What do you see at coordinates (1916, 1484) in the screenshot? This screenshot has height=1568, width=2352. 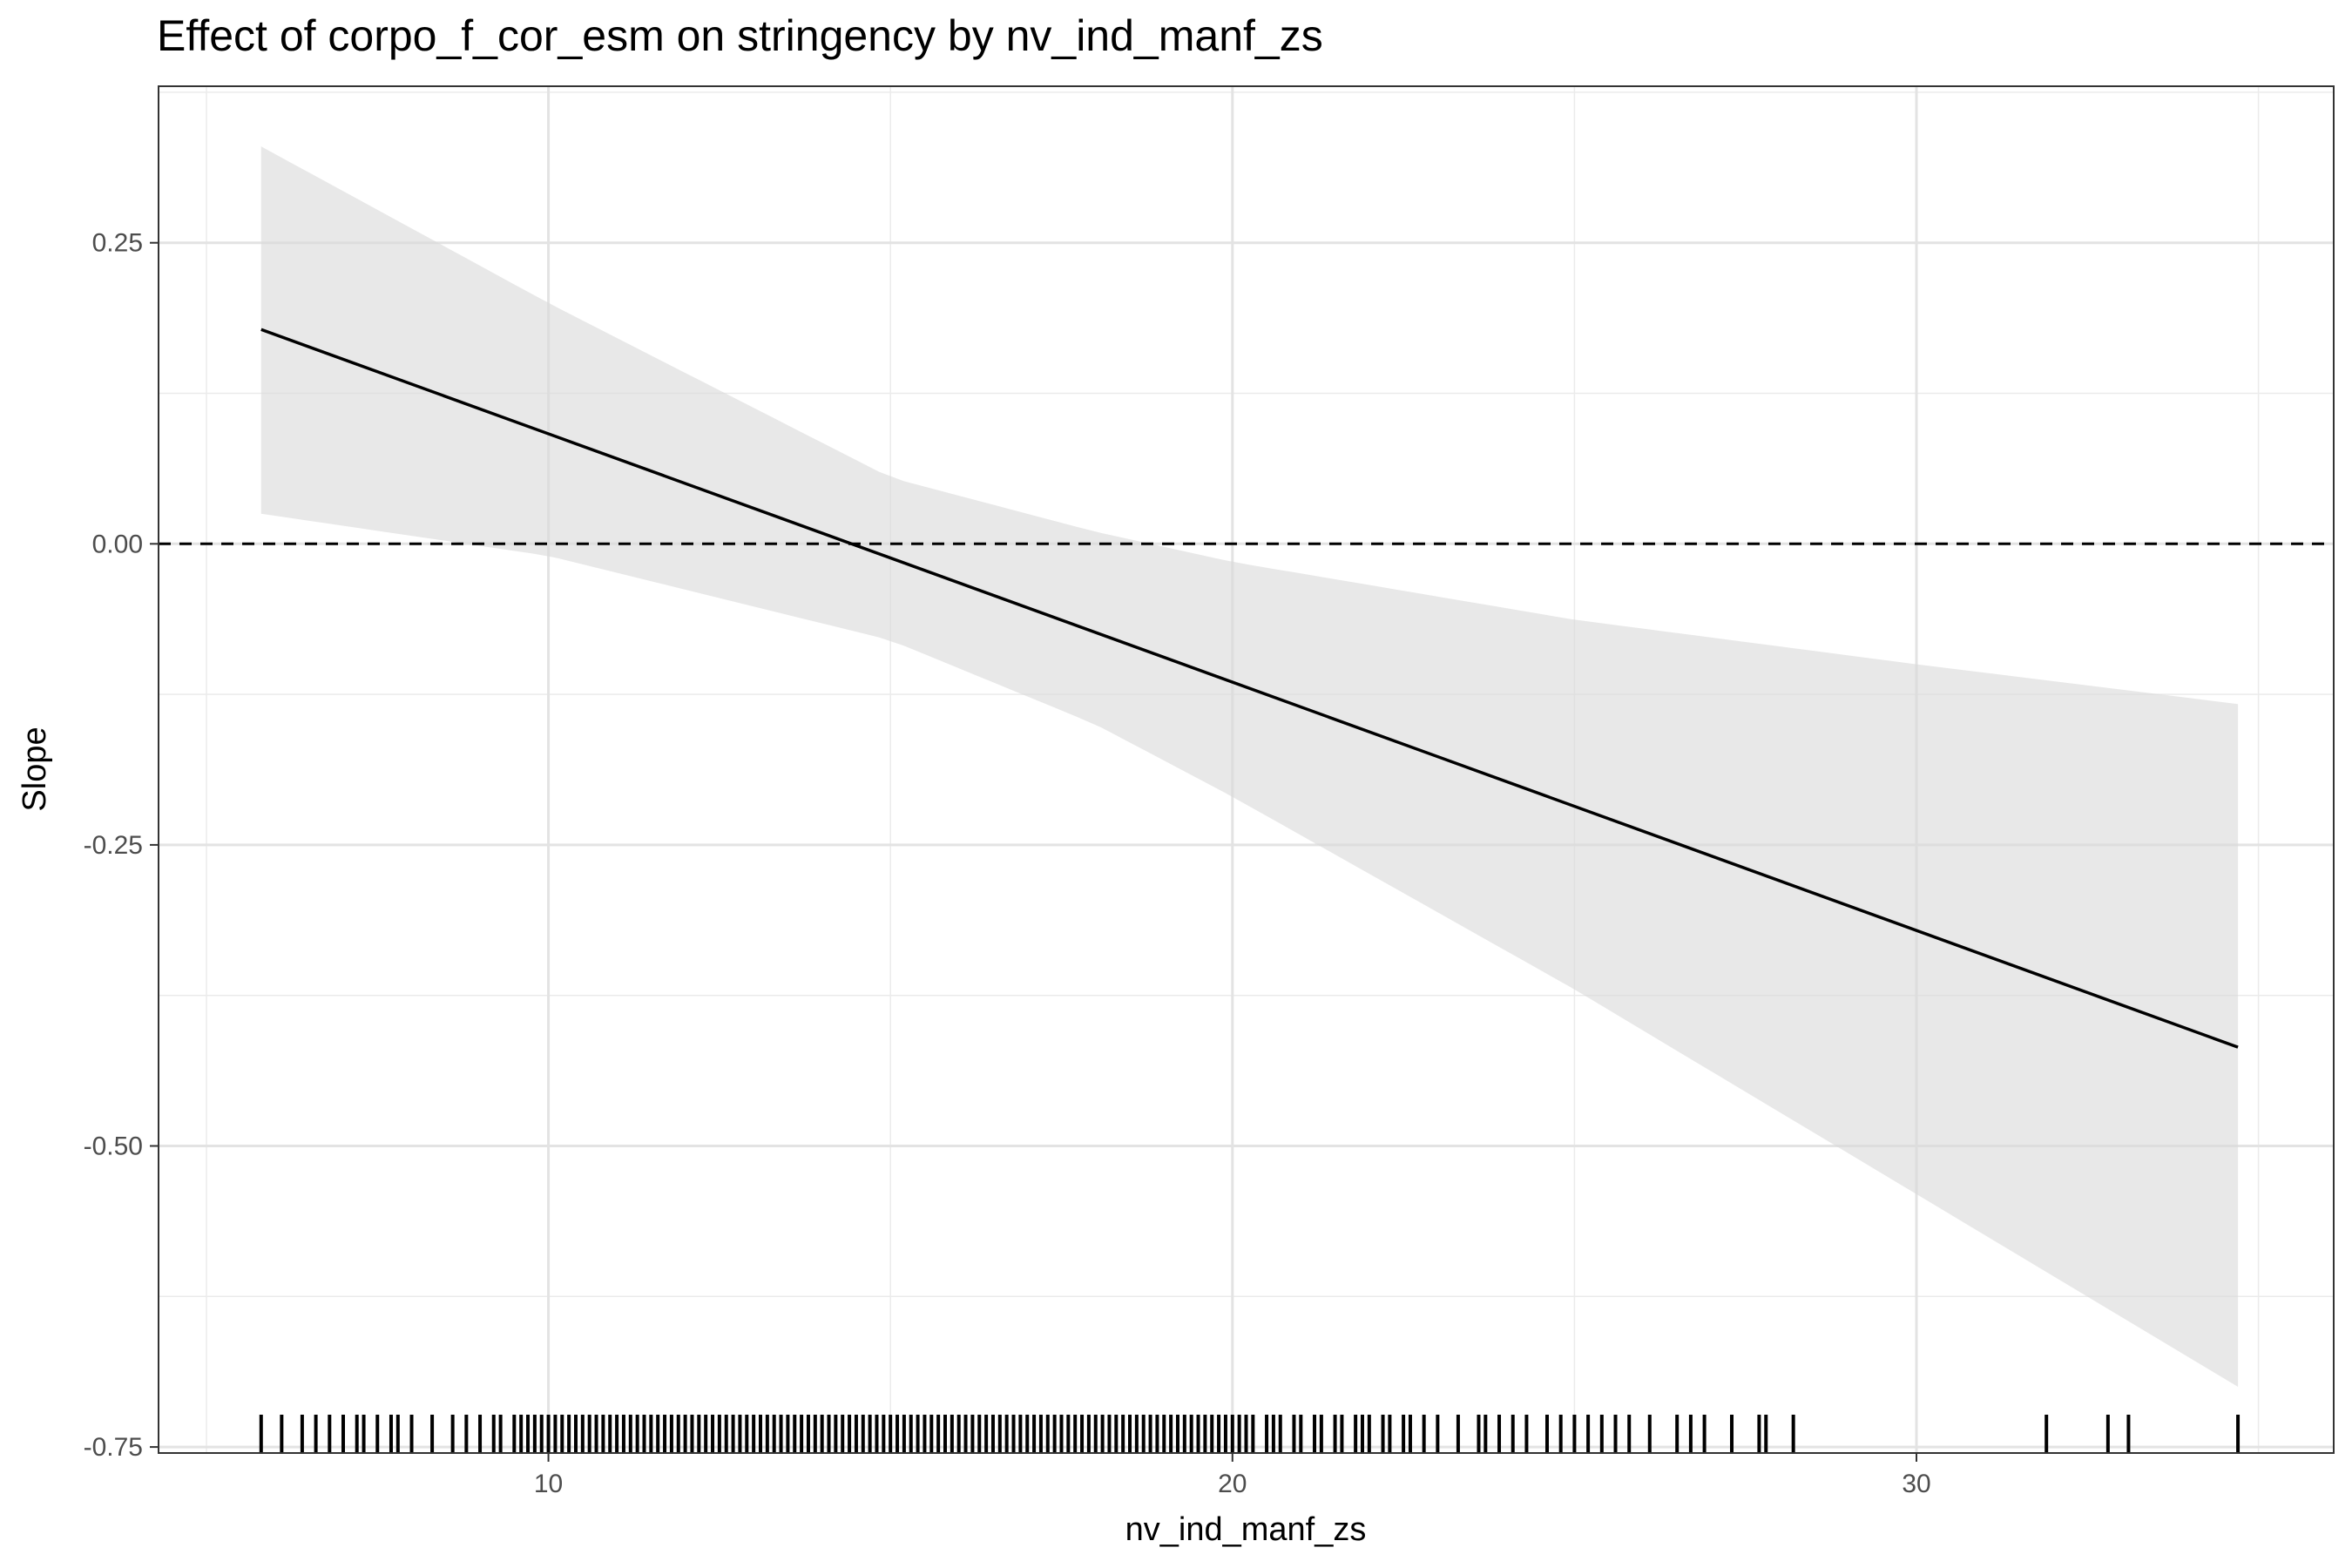 I see `x-tick-label: 30` at bounding box center [1916, 1484].